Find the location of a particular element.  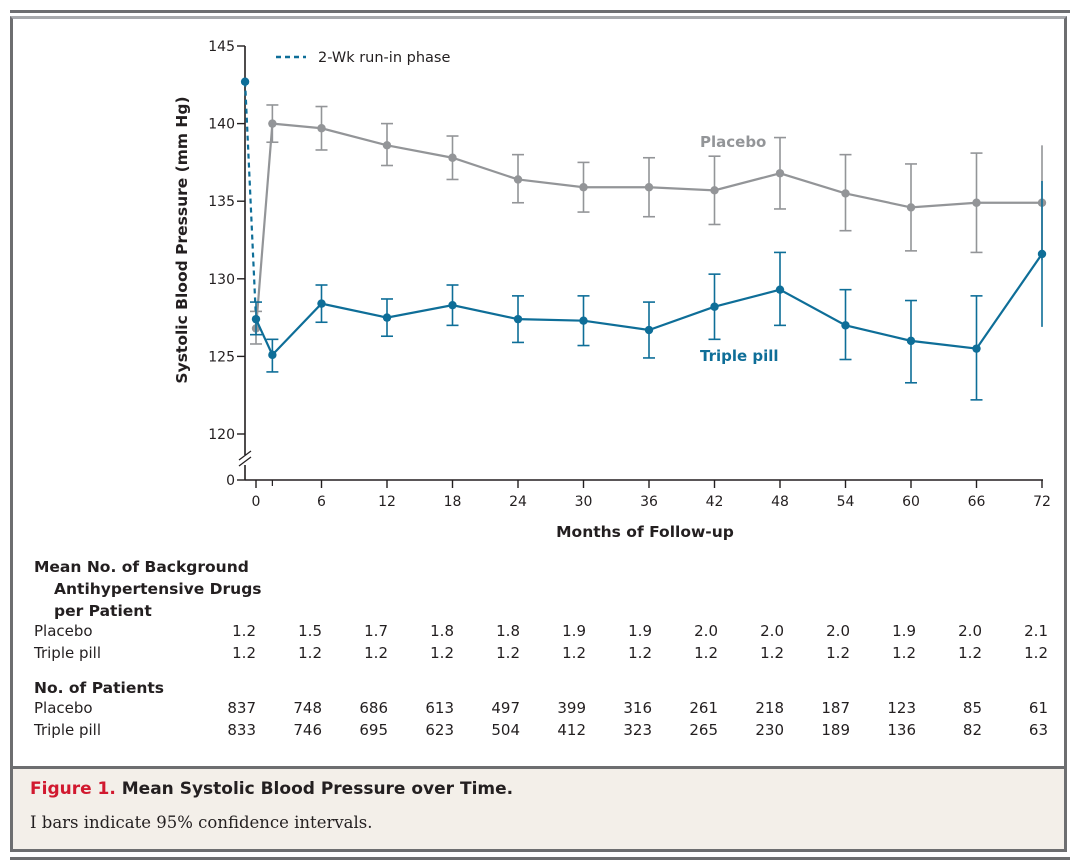

table-cell: 136 is located at coordinates (901, 730).